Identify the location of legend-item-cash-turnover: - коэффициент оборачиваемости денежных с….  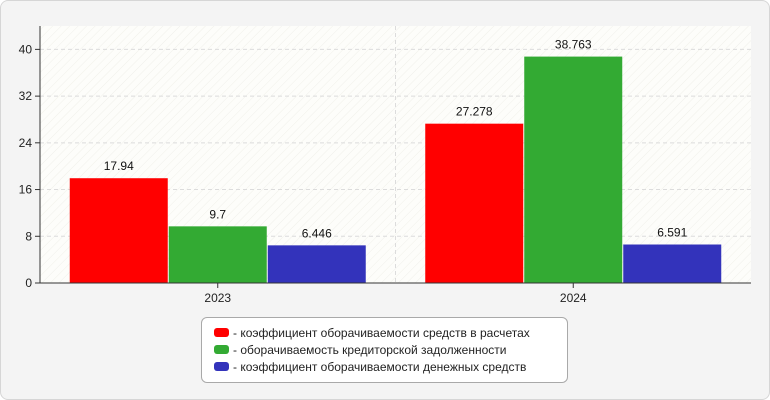
(385, 366).